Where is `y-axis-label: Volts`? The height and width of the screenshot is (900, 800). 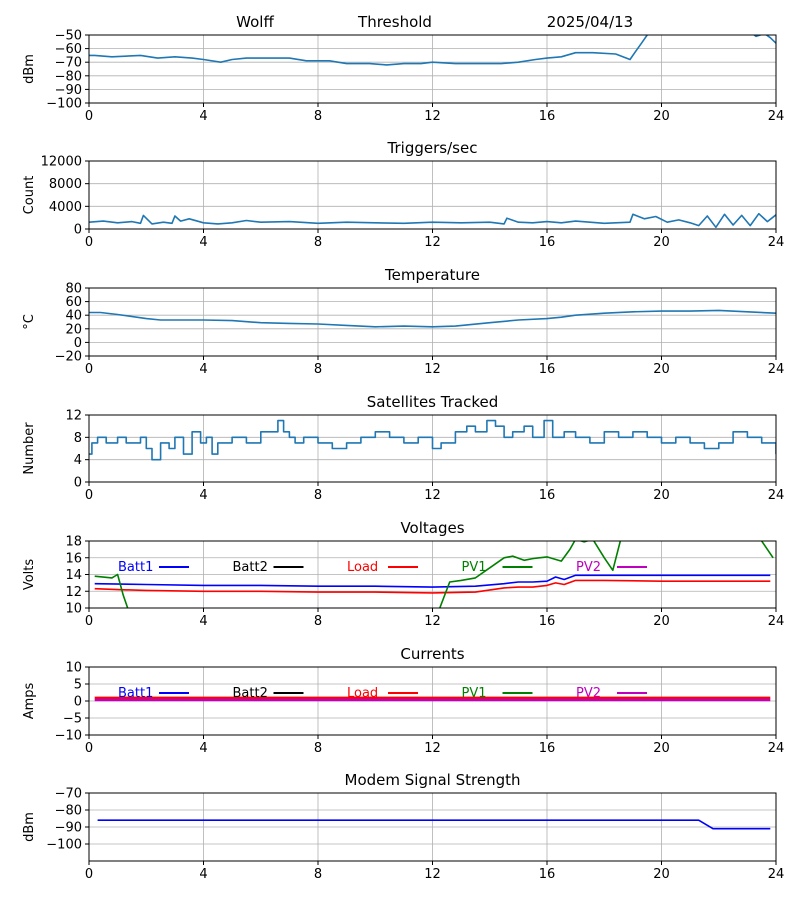 y-axis-label: Volts is located at coordinates (29, 575).